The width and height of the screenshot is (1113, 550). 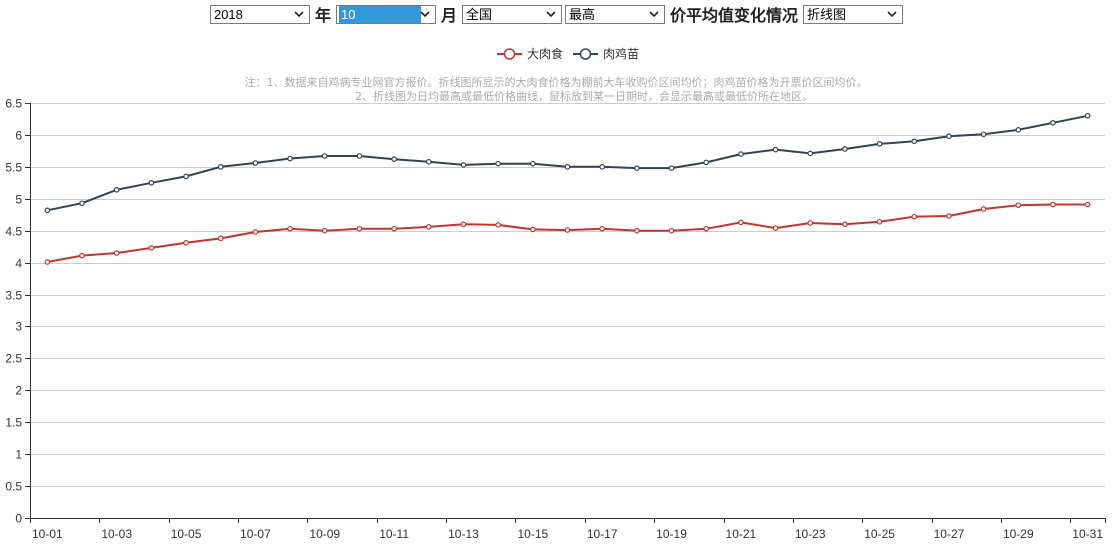 I want to click on year-label: 年, so click(x=322, y=15).